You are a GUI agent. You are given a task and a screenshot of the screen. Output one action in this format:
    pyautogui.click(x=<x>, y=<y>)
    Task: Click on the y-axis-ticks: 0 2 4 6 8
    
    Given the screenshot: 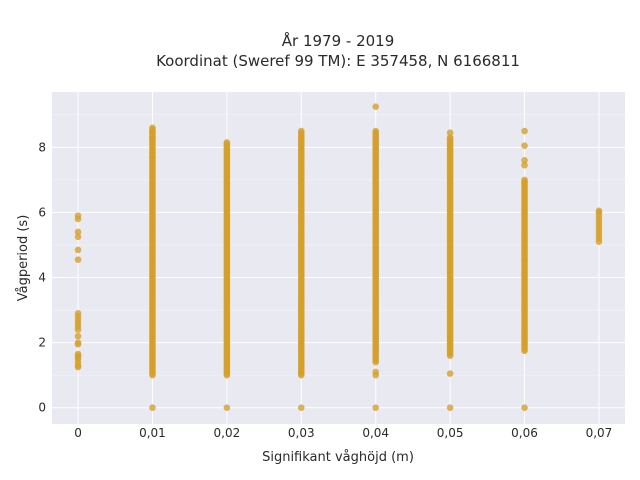 What is the action you would take?
    pyautogui.click(x=42, y=277)
    